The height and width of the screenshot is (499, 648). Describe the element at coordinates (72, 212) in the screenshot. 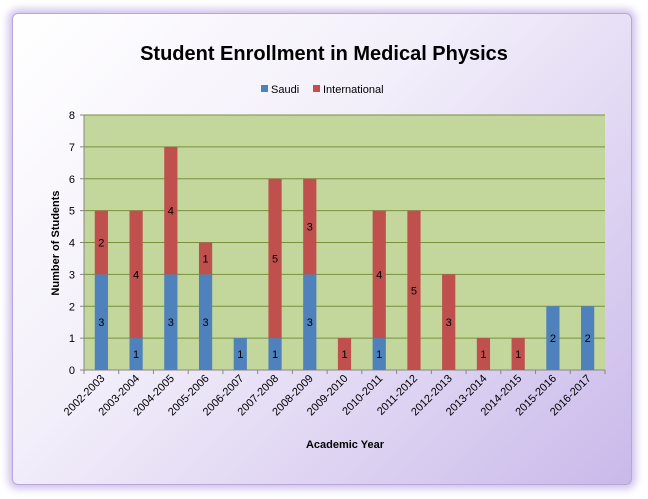

I see `y-tick-label: 5` at that location.